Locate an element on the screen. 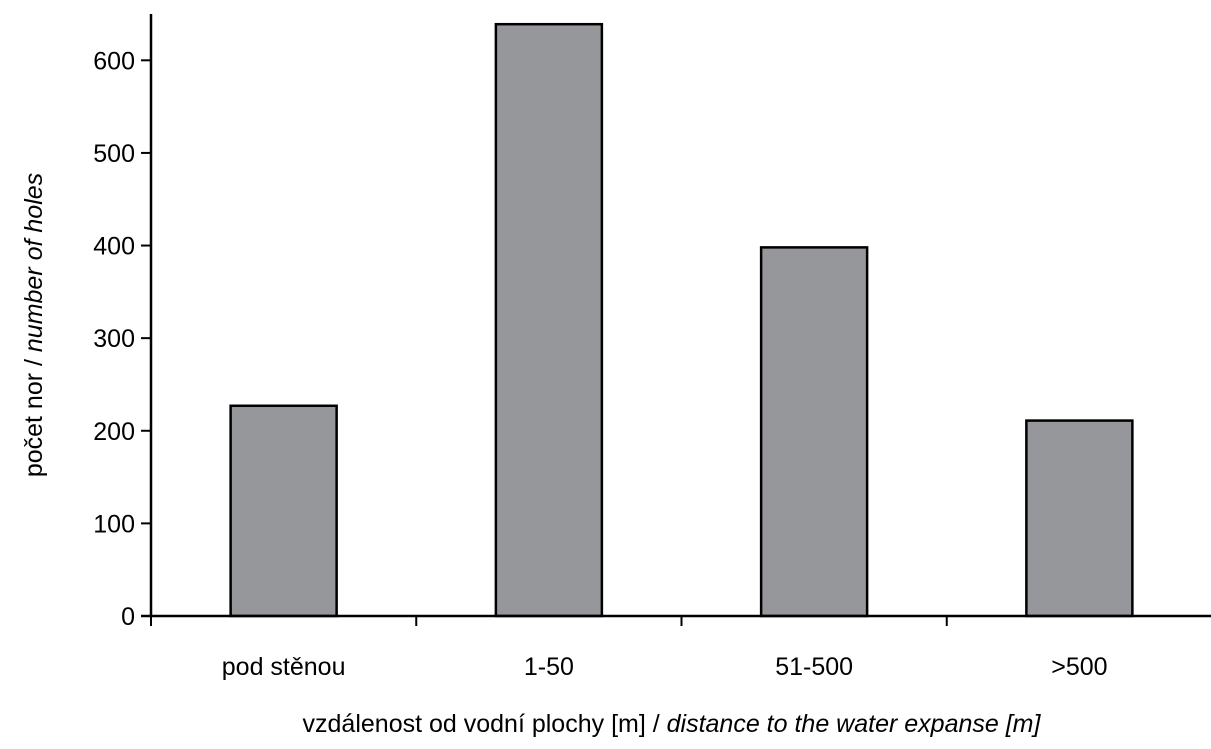  x-tick-label-1: 1-50 is located at coordinates (549, 667).